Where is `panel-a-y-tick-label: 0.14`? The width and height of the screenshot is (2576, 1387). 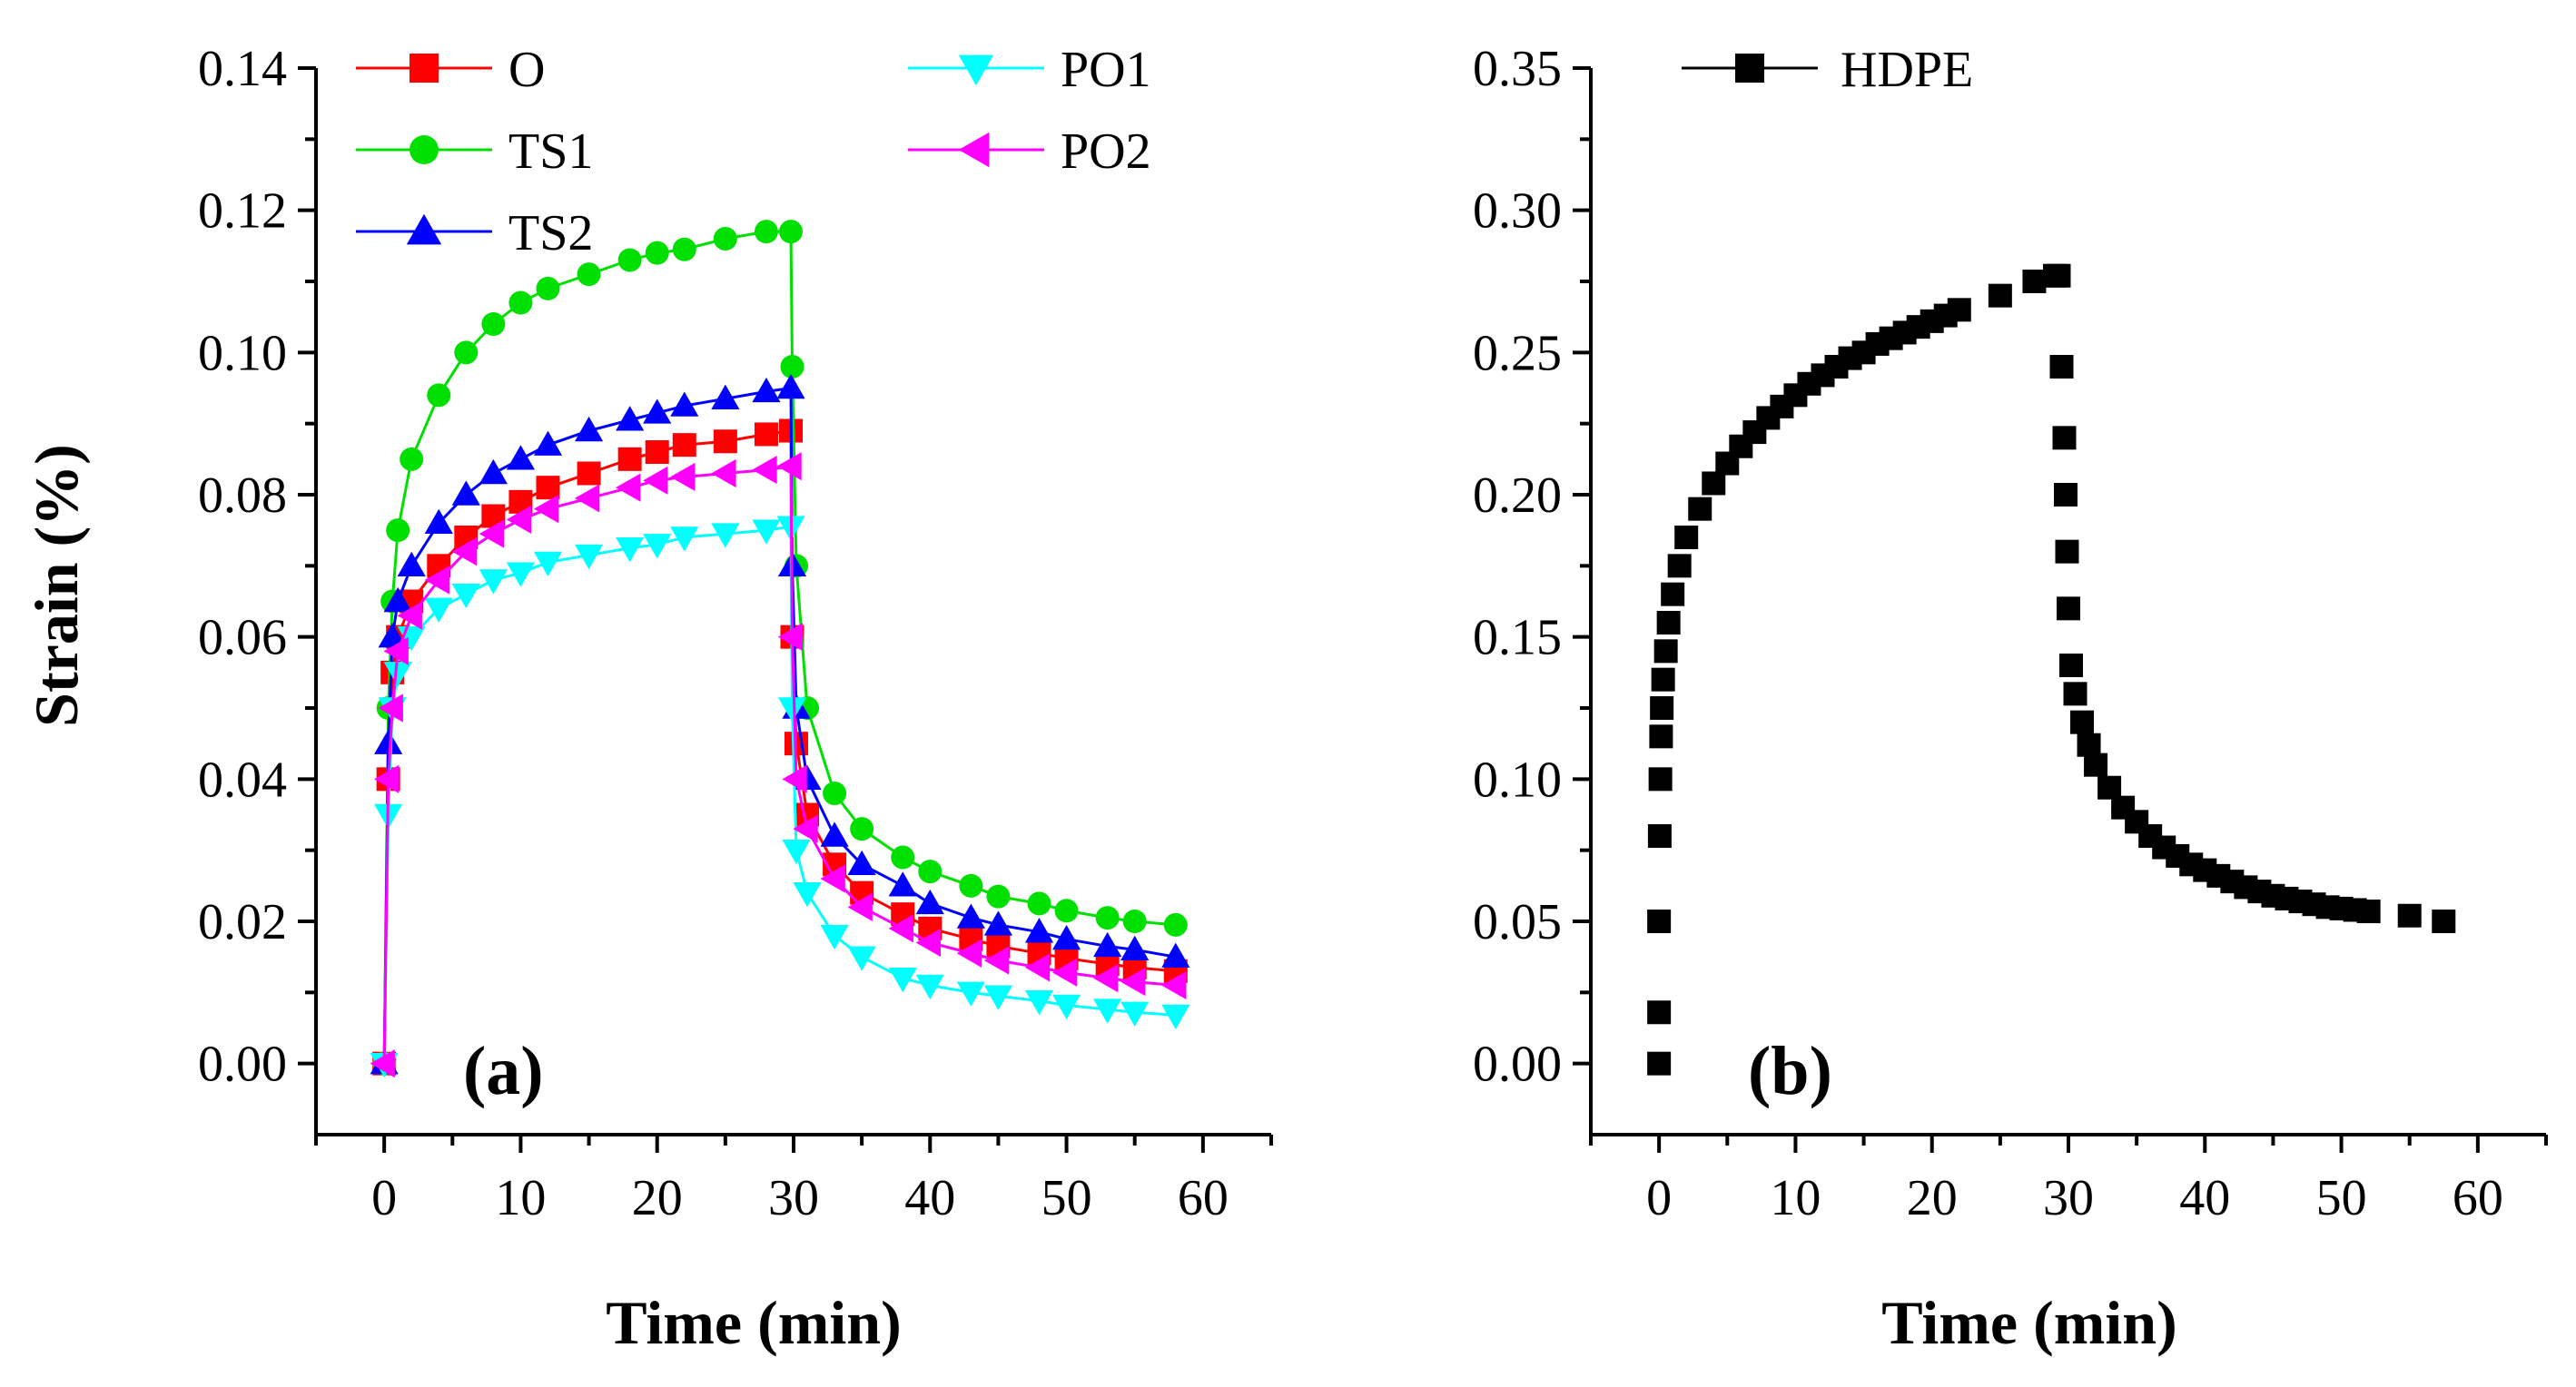
panel-a-y-tick-label: 0.14 is located at coordinates (242, 69).